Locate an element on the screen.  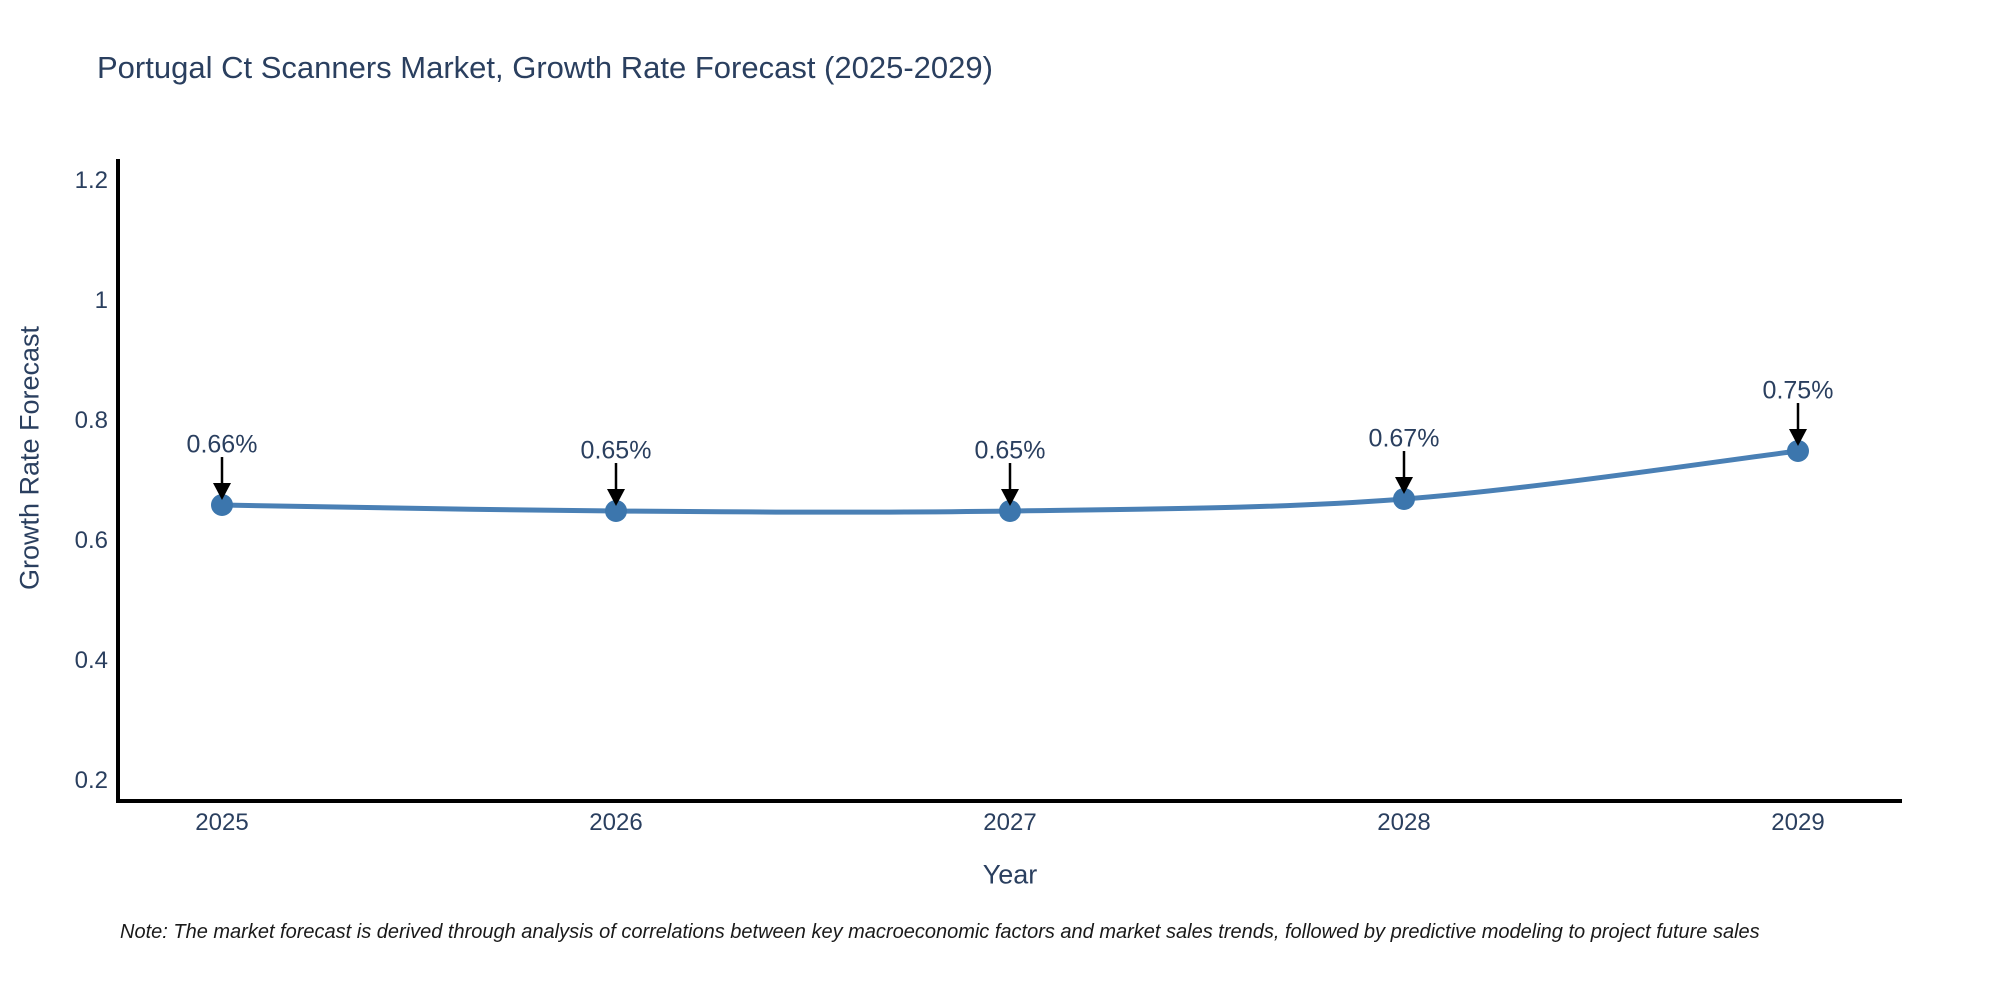
point-label: 0.66% is located at coordinates (222, 444).